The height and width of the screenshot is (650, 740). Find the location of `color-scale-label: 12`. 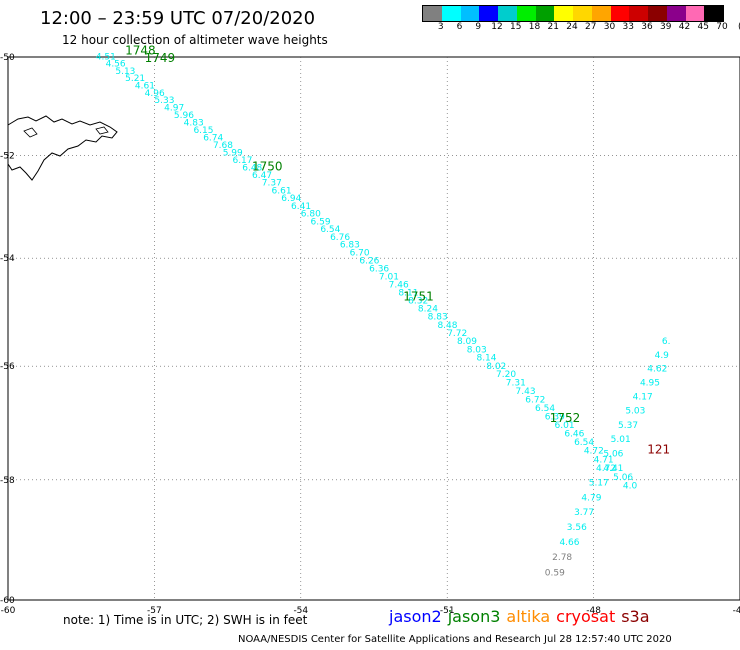

color-scale-label: 12 is located at coordinates (497, 27).